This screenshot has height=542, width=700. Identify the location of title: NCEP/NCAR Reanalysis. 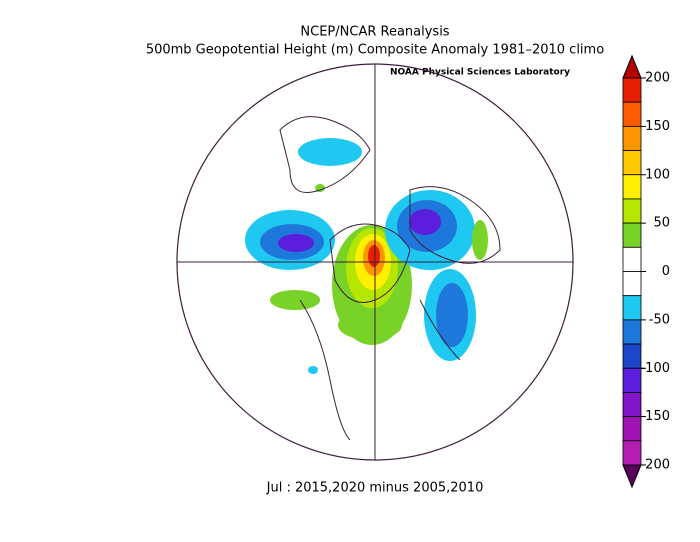
(374, 32).